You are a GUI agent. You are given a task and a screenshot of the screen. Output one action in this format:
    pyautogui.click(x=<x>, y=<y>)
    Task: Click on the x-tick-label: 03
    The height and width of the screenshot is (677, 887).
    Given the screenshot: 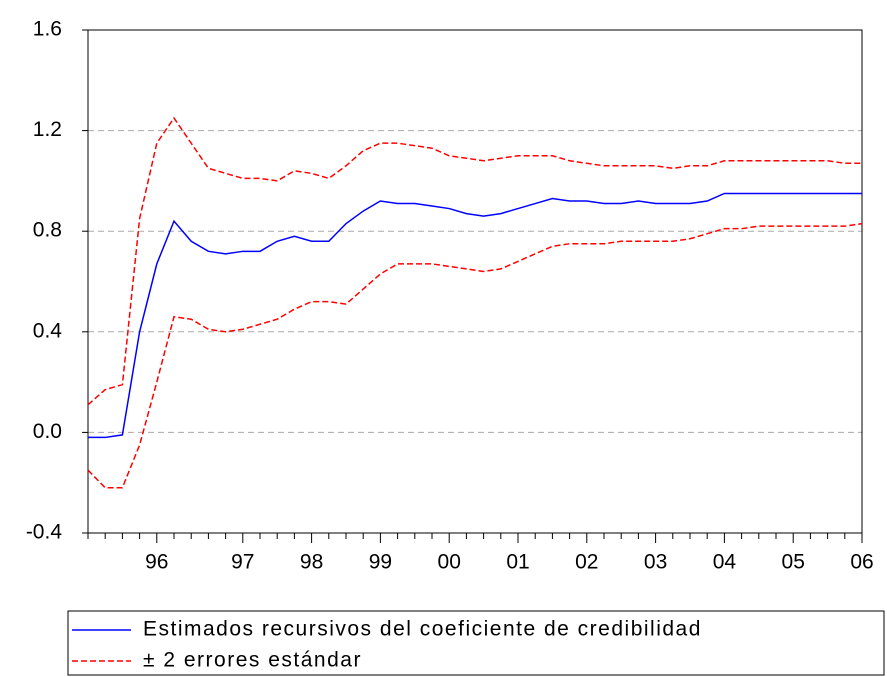 What is the action you would take?
    pyautogui.click(x=655, y=562)
    